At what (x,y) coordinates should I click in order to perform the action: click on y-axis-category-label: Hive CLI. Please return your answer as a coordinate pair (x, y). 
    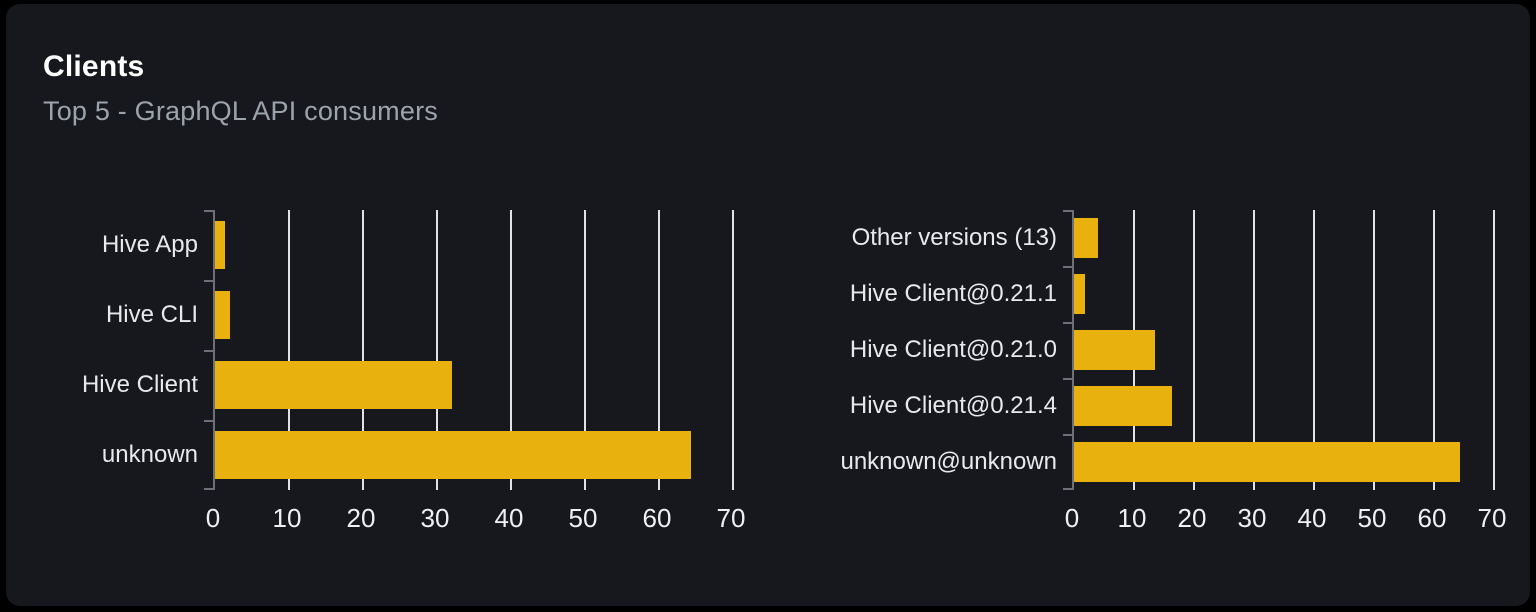
    Looking at the image, I should click on (151, 314).